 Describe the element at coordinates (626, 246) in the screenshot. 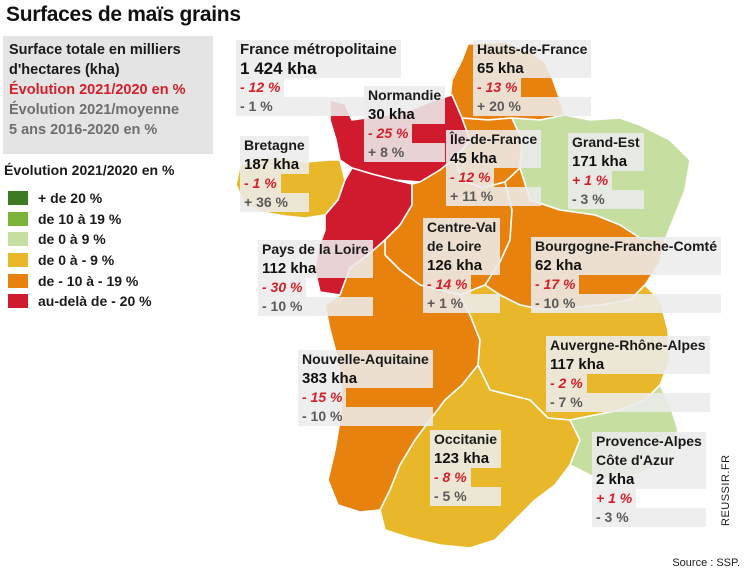

I see `region-name: Bourgogne-Franche-Comté` at that location.